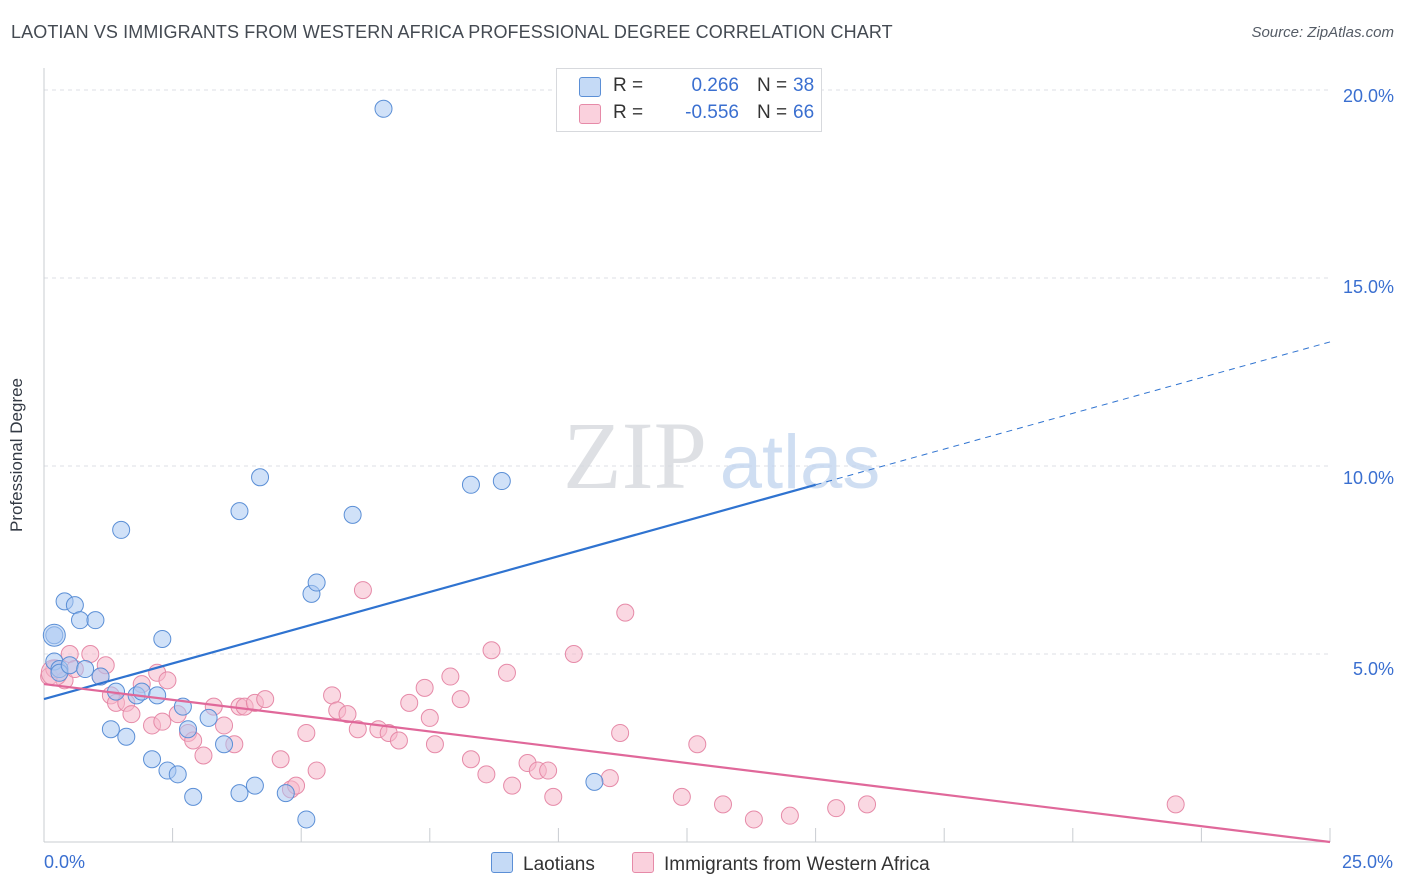 Image resolution: width=1406 pixels, height=892 pixels. What do you see at coordinates (590, 87) in the screenshot?
I see `legend-swatch-blue` at bounding box center [590, 87].